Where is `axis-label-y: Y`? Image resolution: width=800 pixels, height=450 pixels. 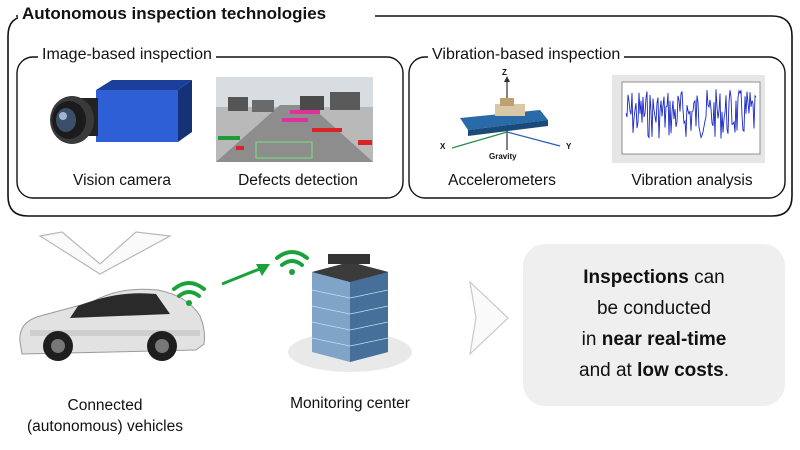 axis-label-y: Y is located at coordinates (569, 146).